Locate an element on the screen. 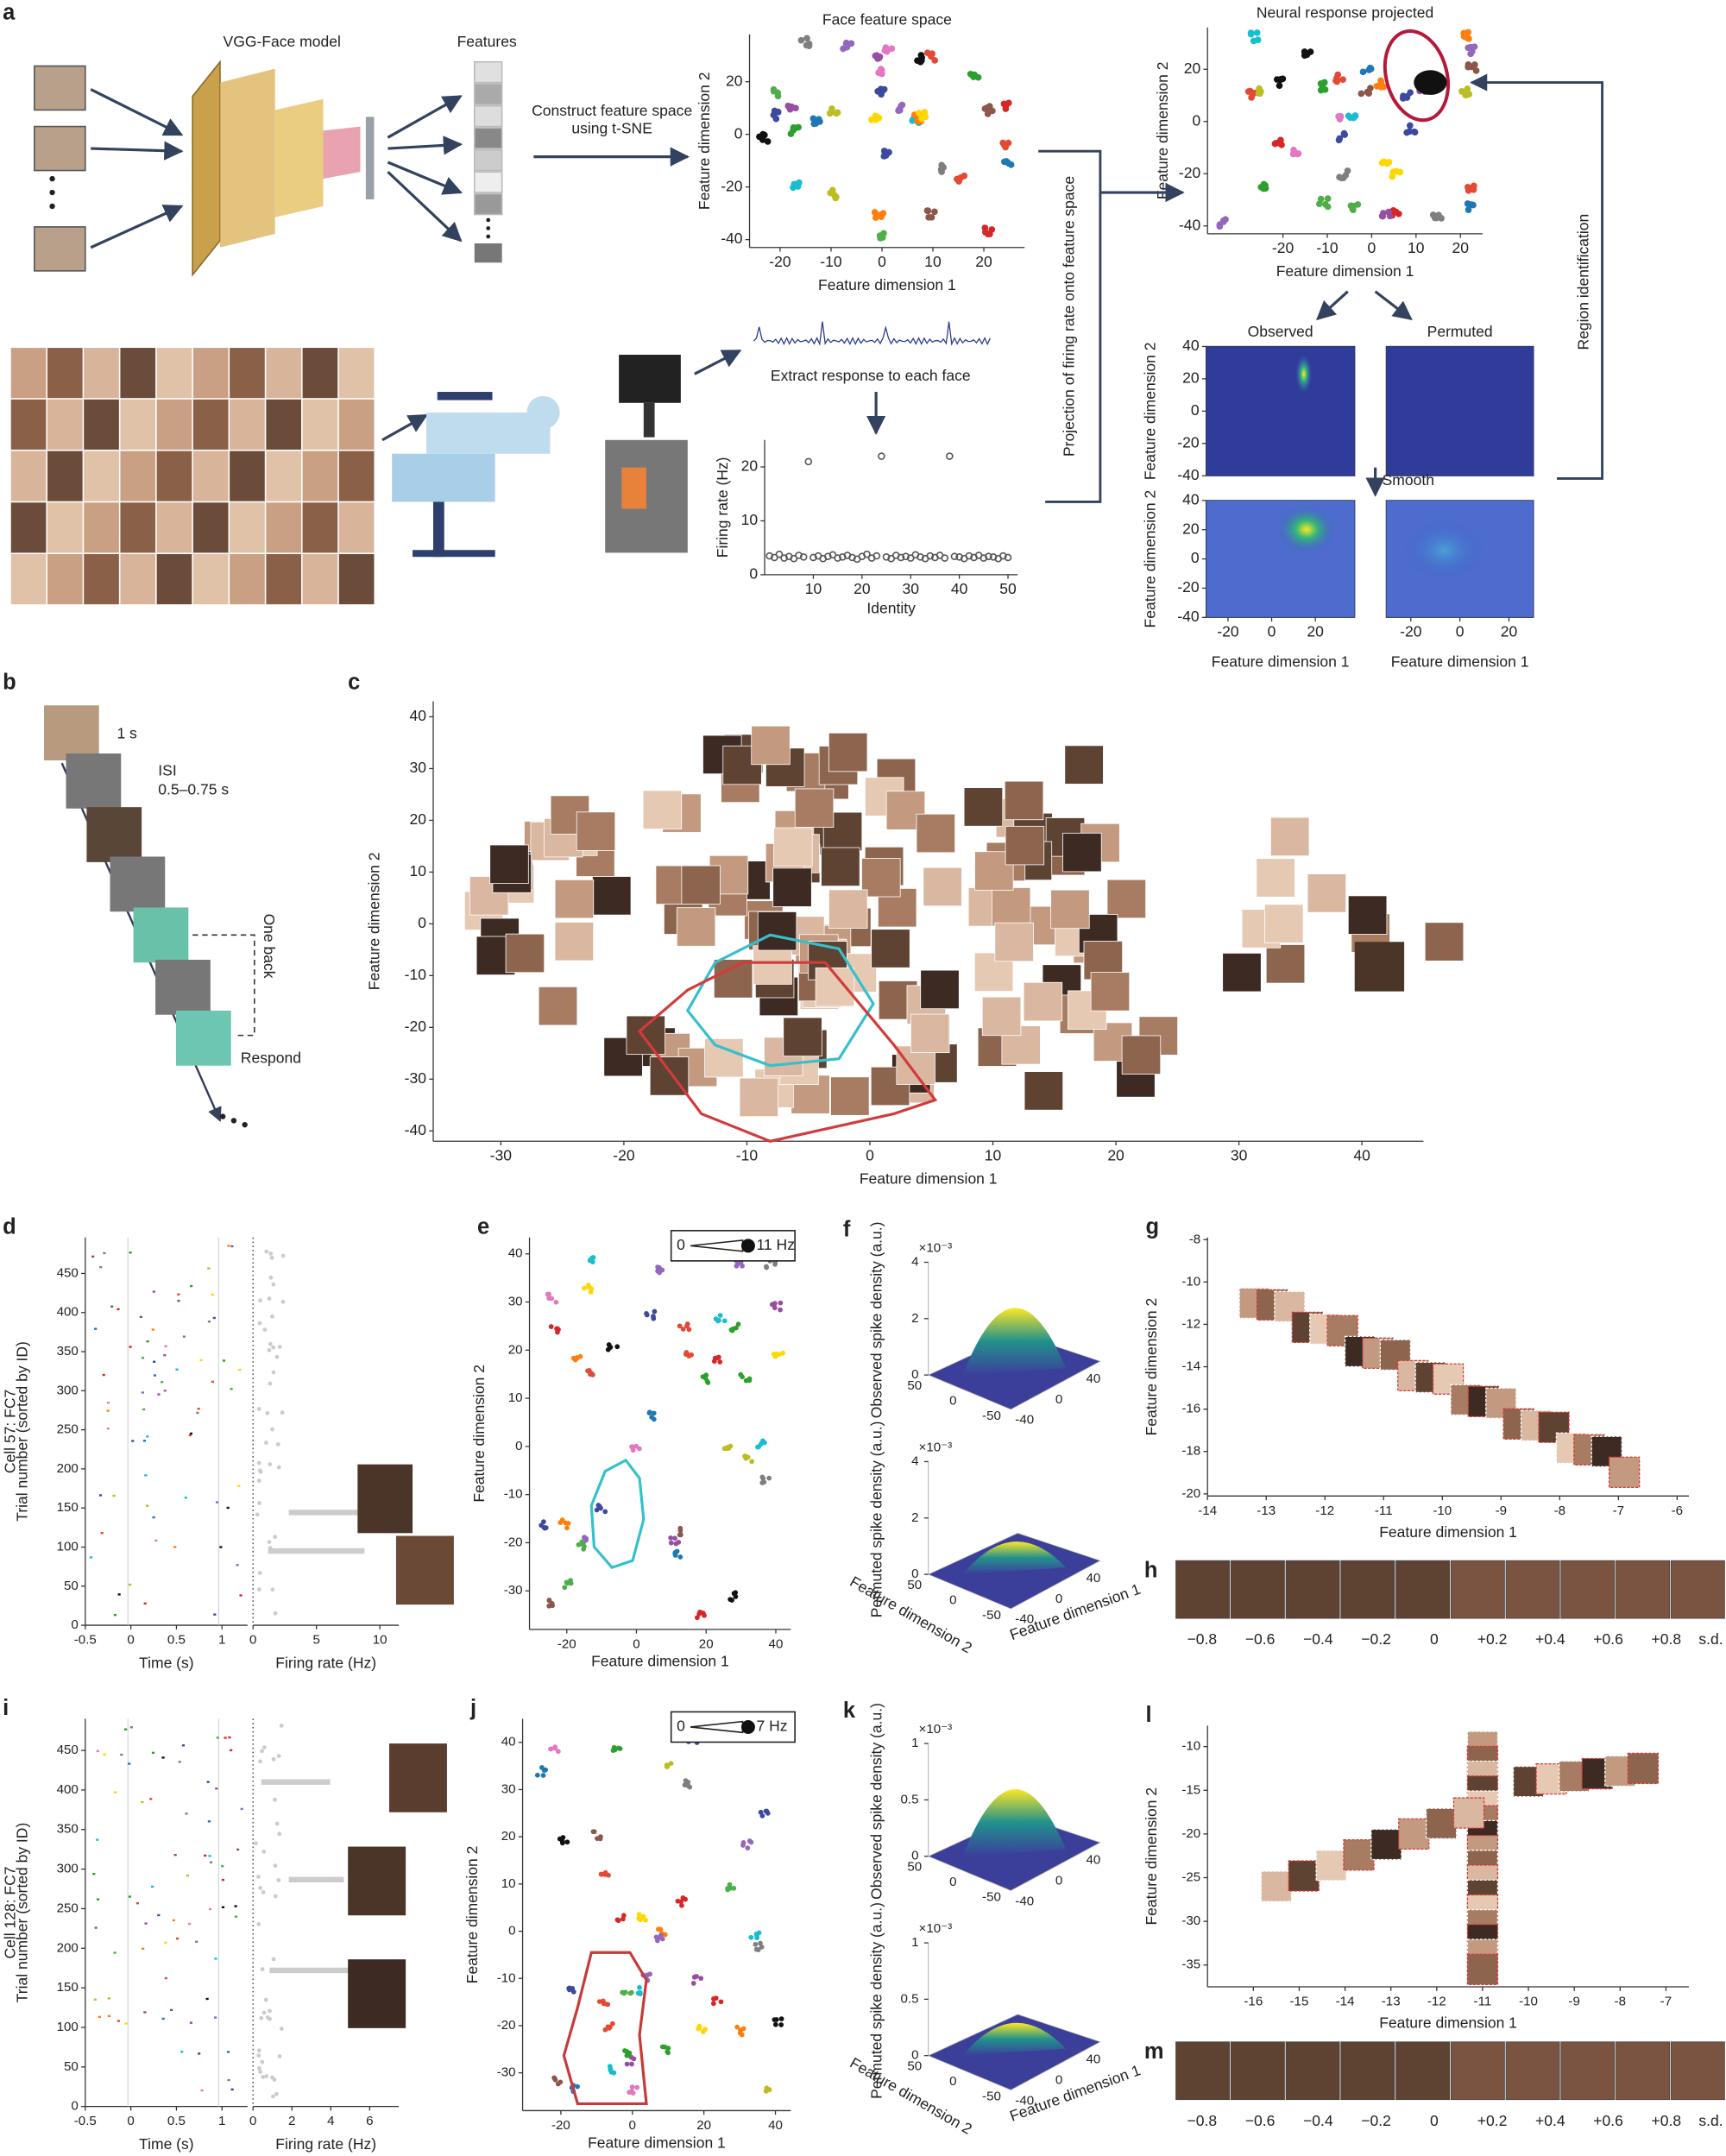  x-tick-label: 0.5 is located at coordinates (176, 1641).